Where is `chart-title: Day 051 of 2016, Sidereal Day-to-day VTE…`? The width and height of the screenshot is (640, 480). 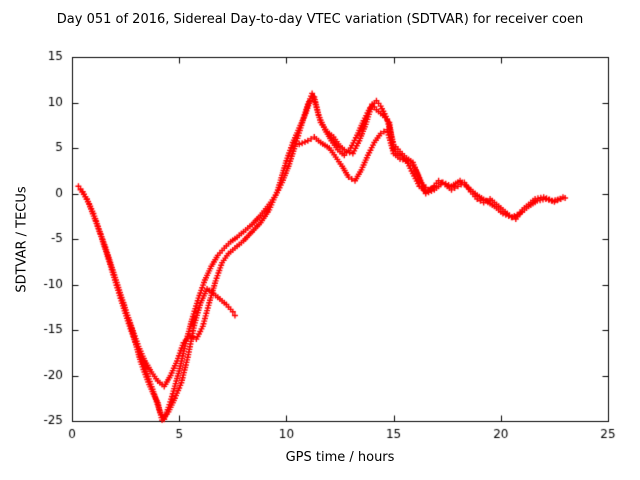 chart-title: Day 051 of 2016, Sidereal Day-to-day VTE… is located at coordinates (320, 19).